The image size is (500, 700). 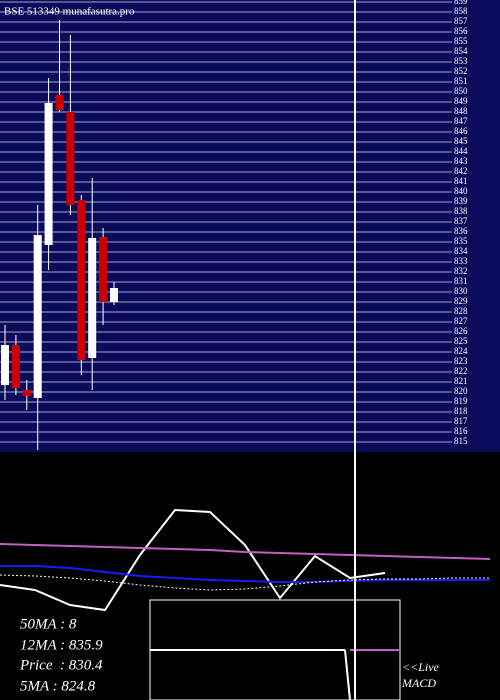 What do you see at coordinates (418, 683) in the screenshot?
I see `indicator-label: MACD` at bounding box center [418, 683].